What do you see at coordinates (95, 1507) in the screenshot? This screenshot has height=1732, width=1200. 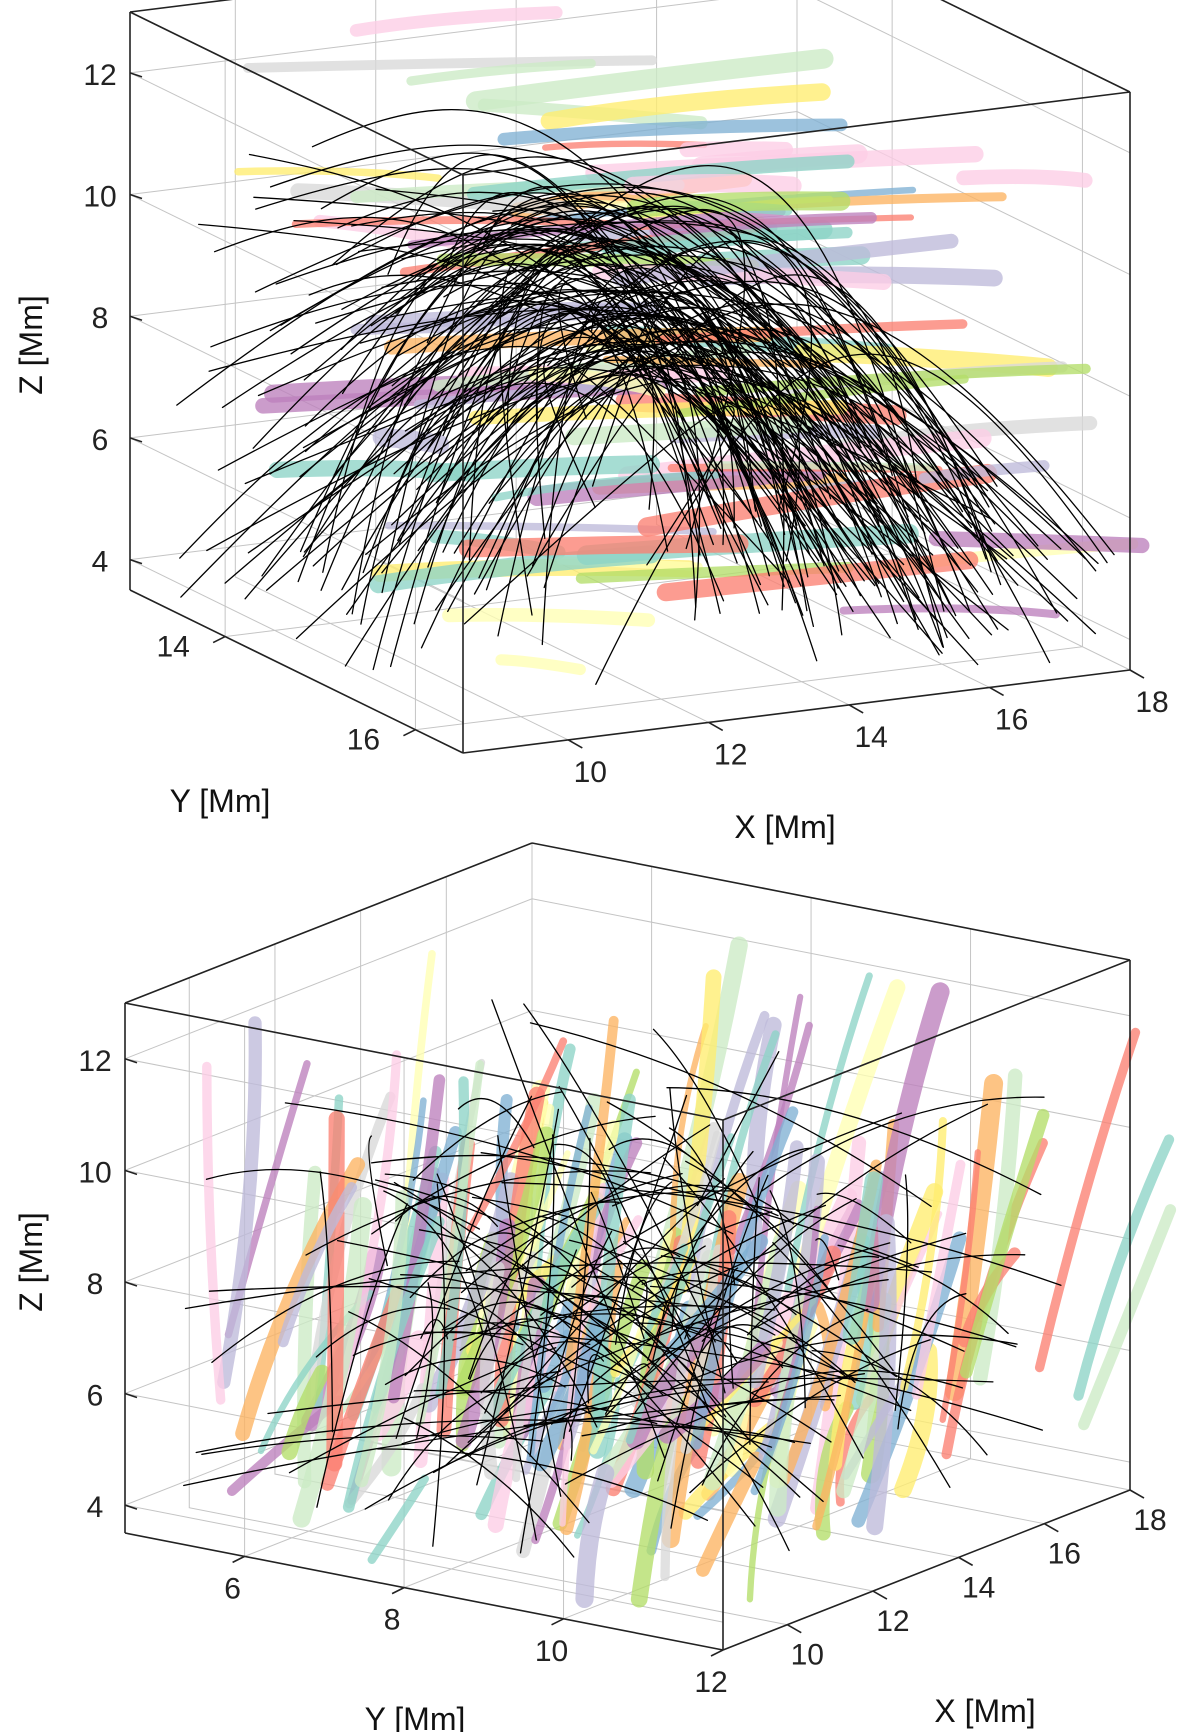 I see `z-tick-label: 4` at bounding box center [95, 1507].